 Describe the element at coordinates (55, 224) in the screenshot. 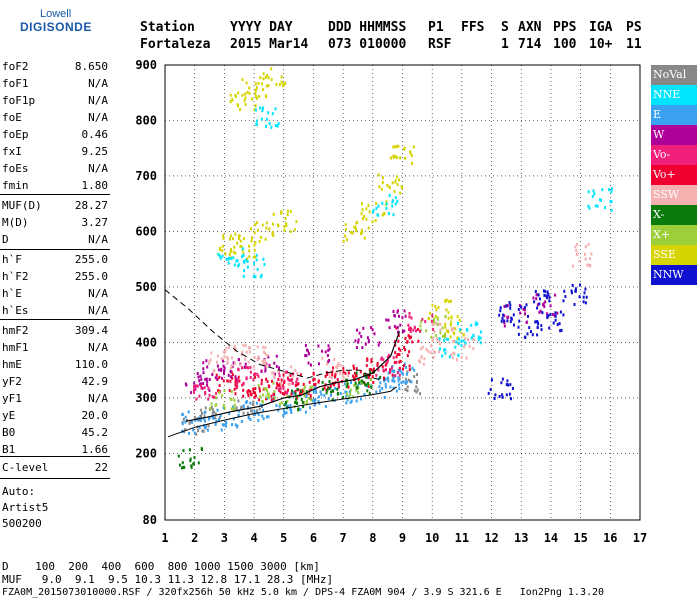

I see `param-row: M(D) 3.27` at that location.